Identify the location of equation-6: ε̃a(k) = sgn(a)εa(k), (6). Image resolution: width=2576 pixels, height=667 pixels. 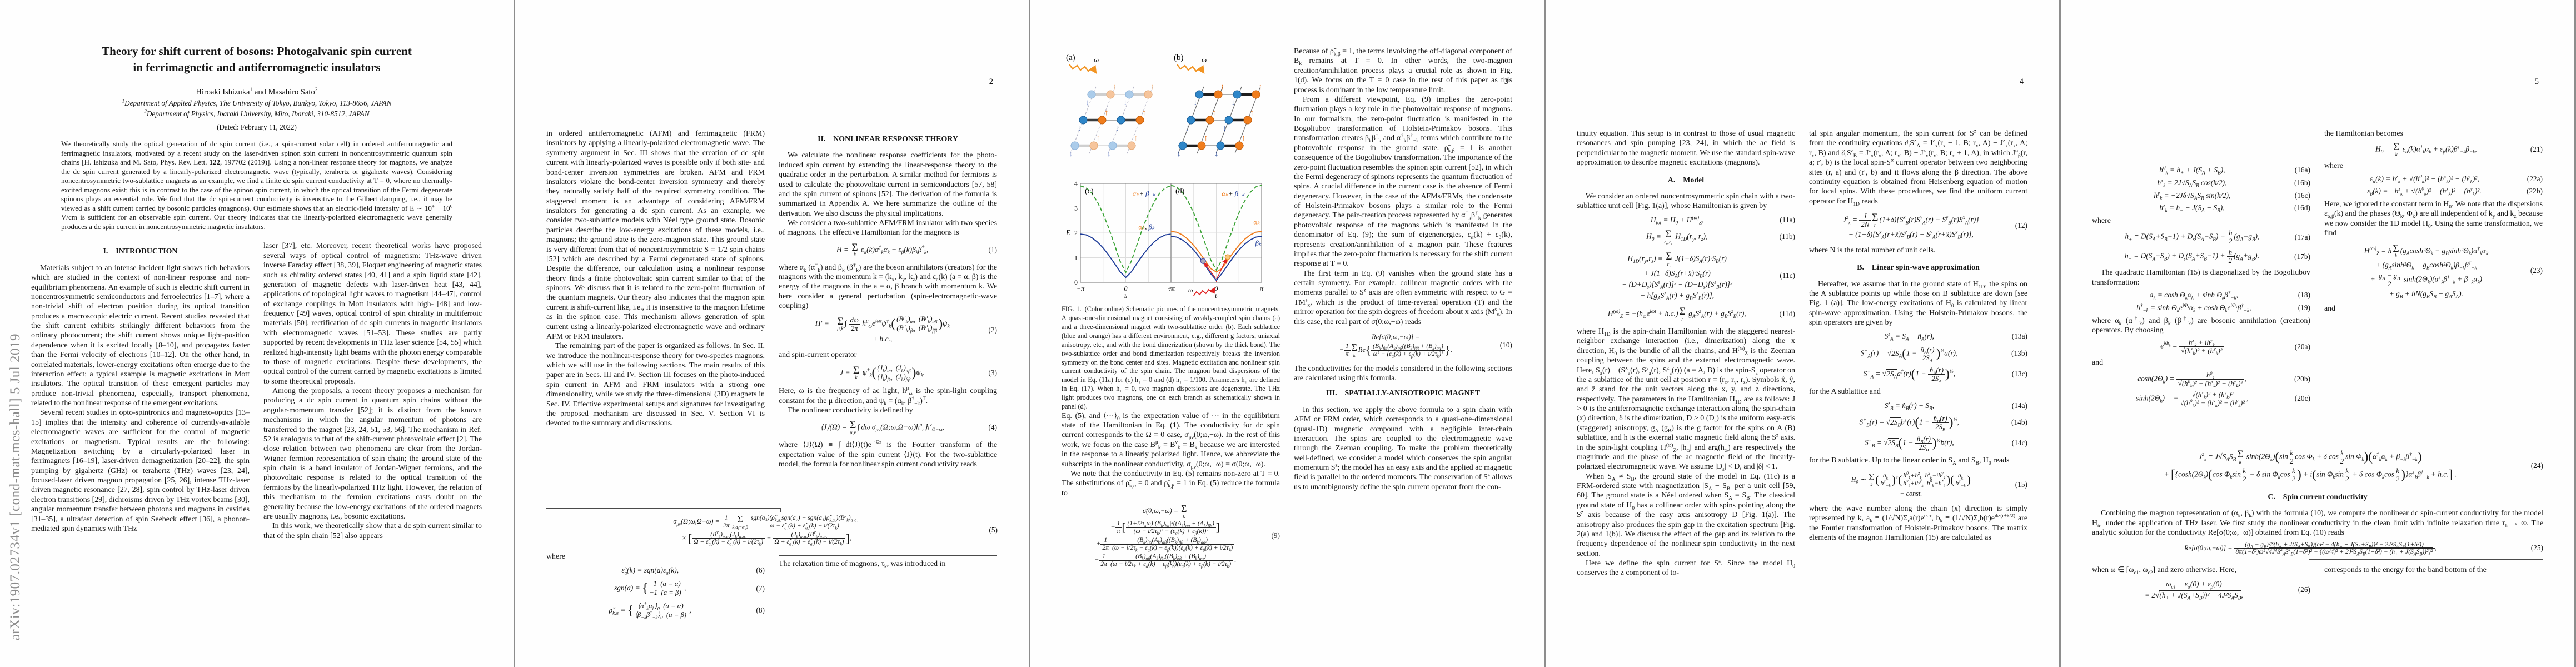
(693, 571).